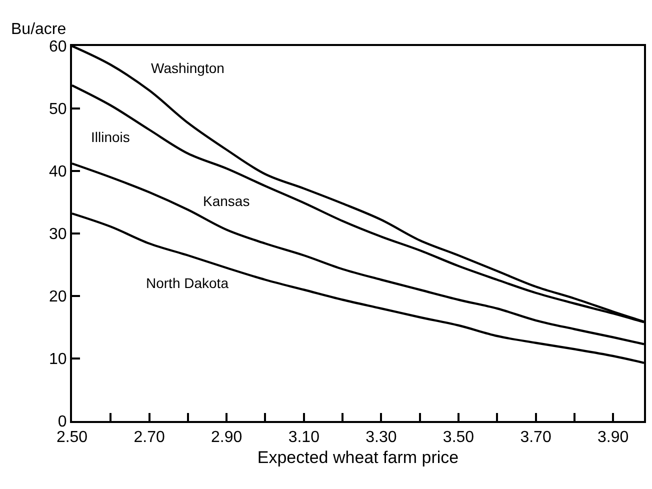  I want to click on x-tick-label: 3.90, so click(613, 437).